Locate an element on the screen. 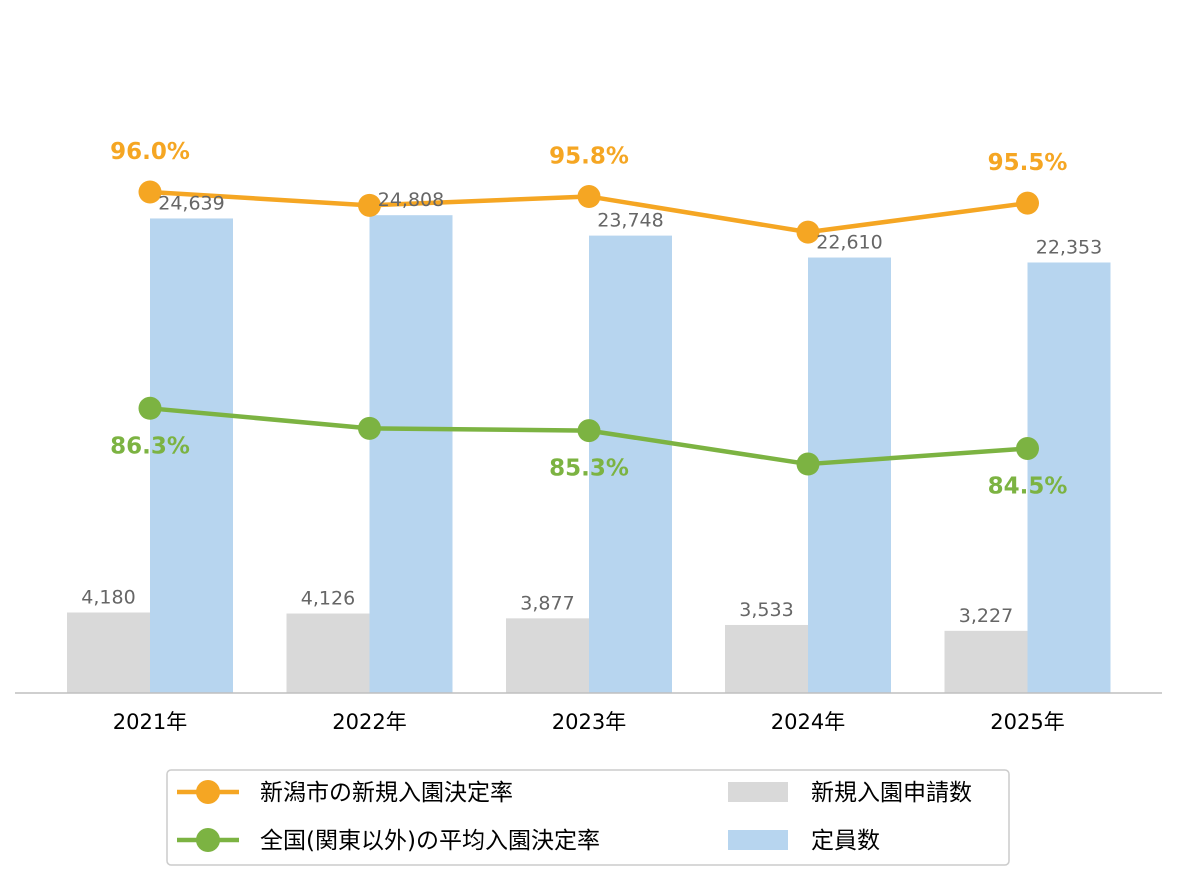  line-value-label-1-0: 86.3% is located at coordinates (150, 446).